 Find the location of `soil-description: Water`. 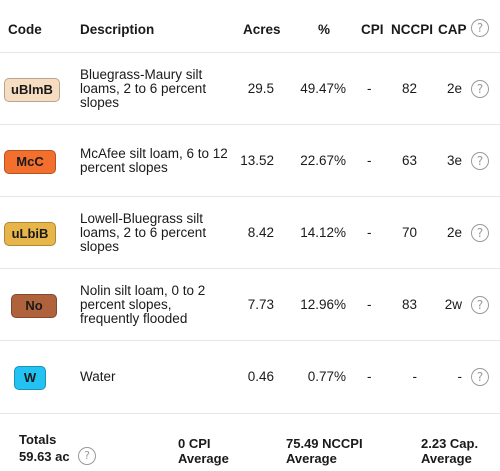

soil-description: Water is located at coordinates (98, 376).